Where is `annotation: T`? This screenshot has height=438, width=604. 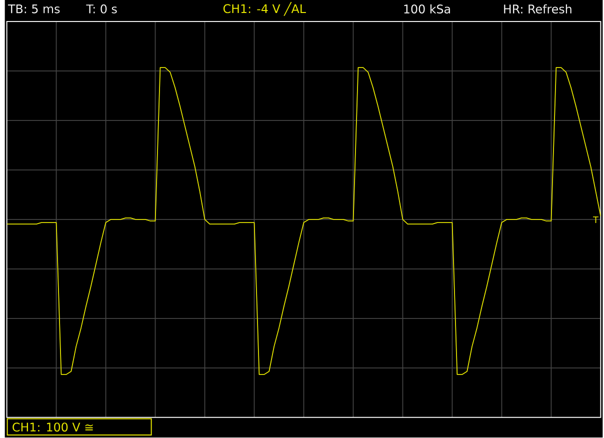 annotation: T is located at coordinates (595, 220).